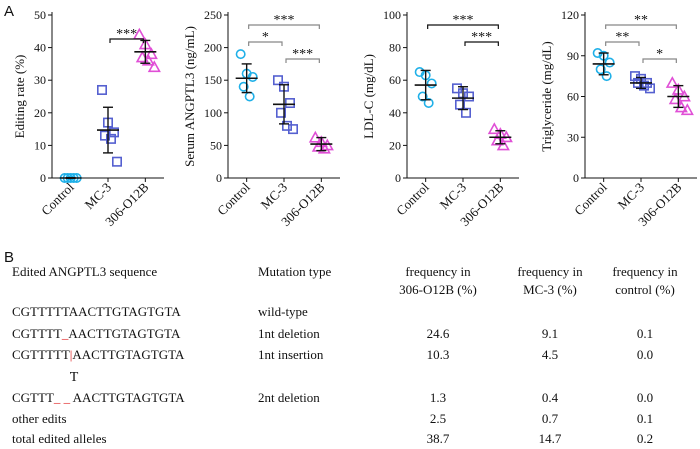  I want to click on sequence-part: CGTTTTTAACTTGTAGTGTA, so click(96, 311).